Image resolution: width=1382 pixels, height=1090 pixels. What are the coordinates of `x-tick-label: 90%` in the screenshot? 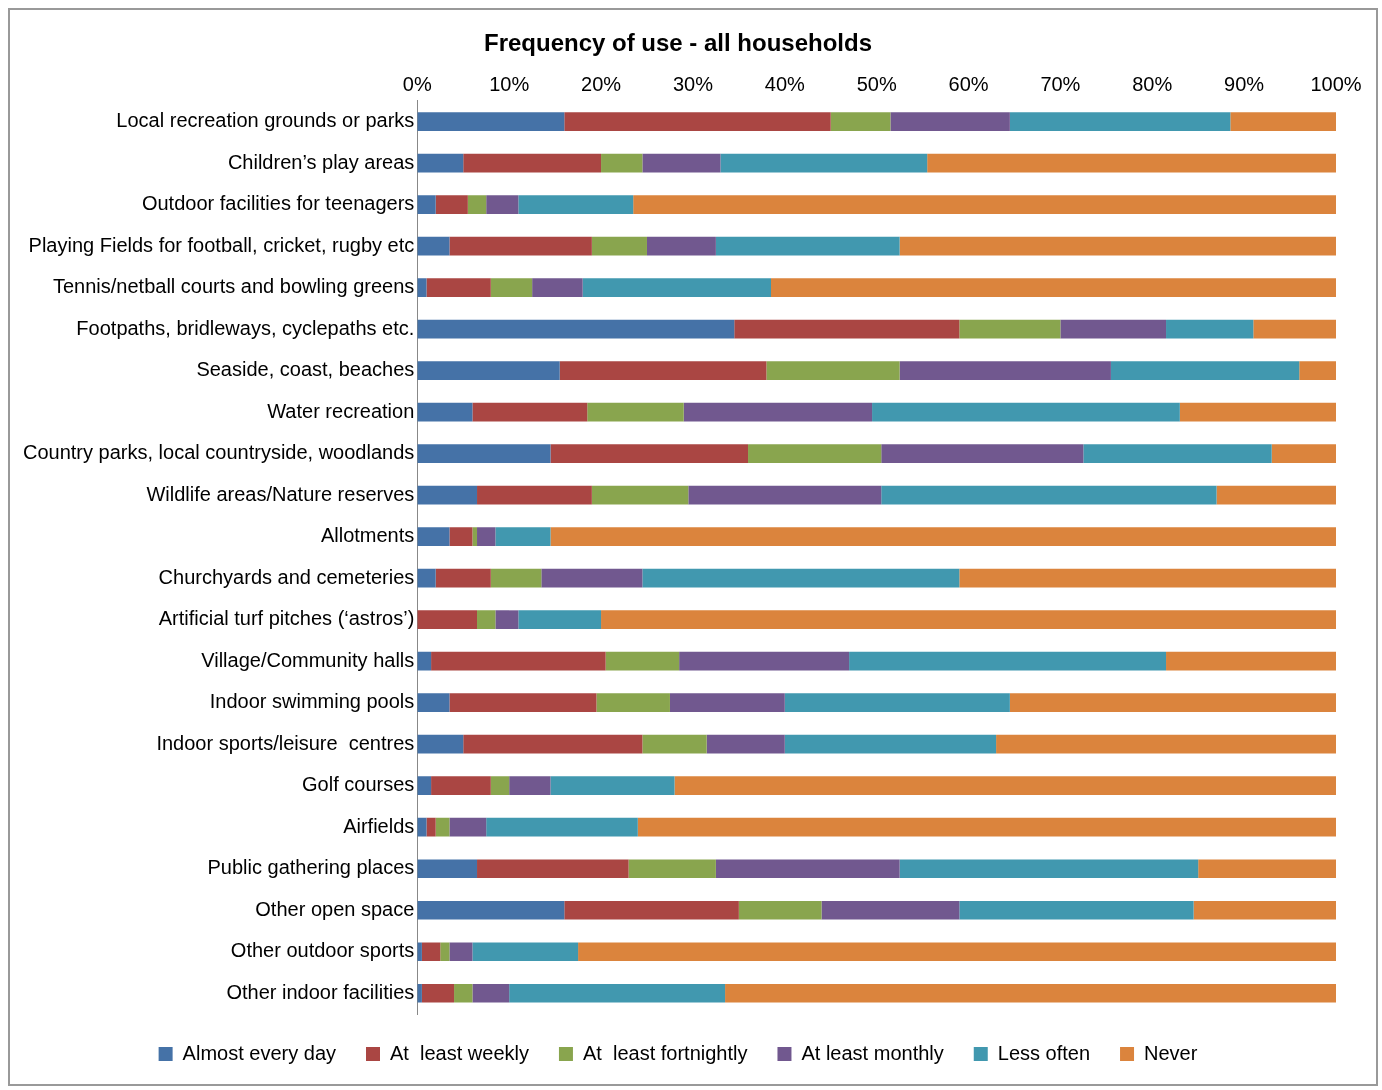 It's located at (1244, 84).